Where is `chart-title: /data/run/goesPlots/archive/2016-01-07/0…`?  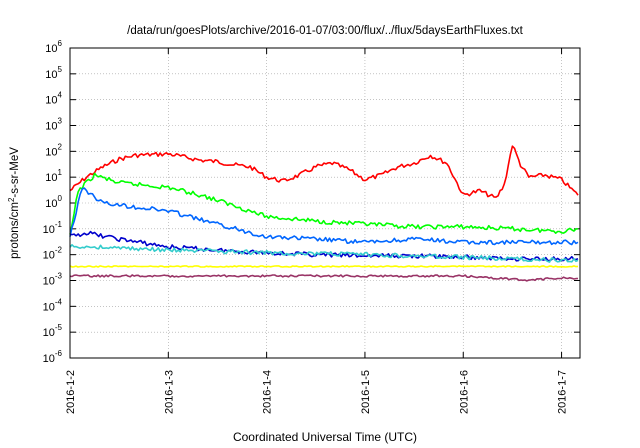 chart-title: /data/run/goesPlots/archive/2016-01-07/0… is located at coordinates (325, 31).